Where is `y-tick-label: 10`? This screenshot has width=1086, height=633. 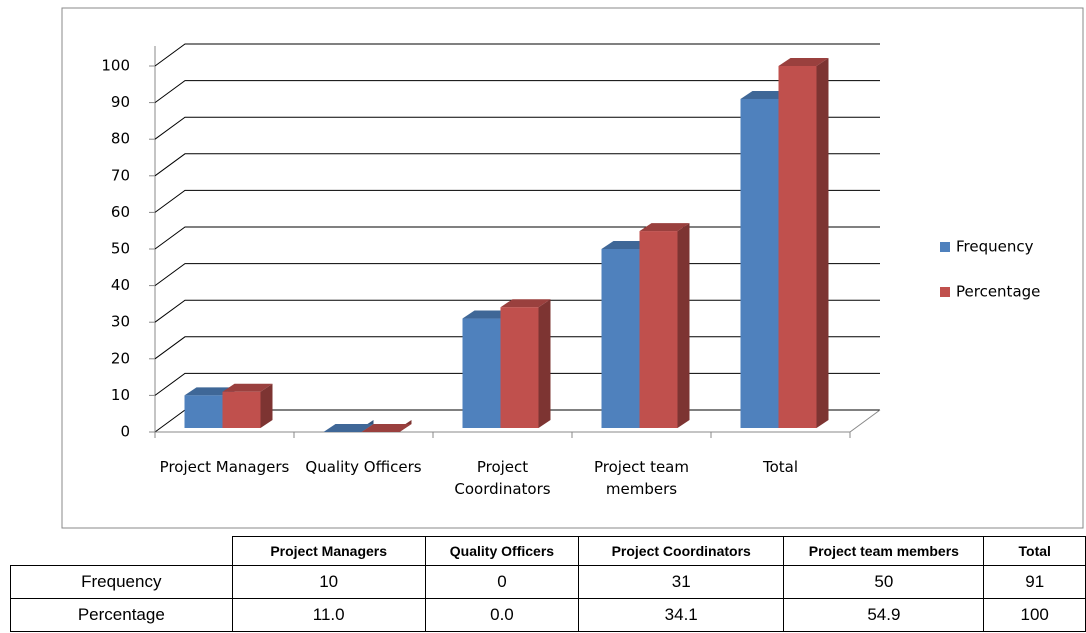 y-tick-label: 10 is located at coordinates (120, 395).